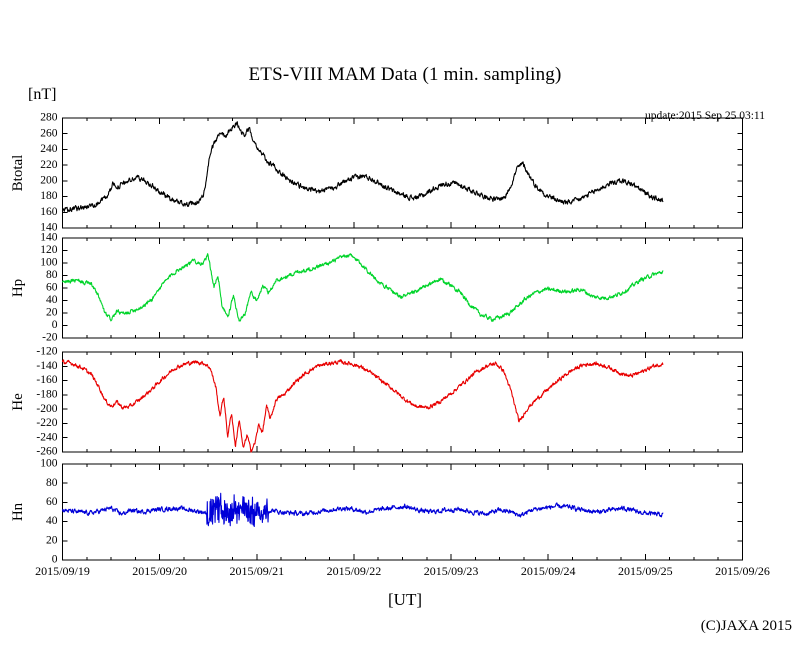 This screenshot has height=655, width=810. What do you see at coordinates (18, 511) in the screenshot?
I see `panel-label-hn: Hn` at bounding box center [18, 511].